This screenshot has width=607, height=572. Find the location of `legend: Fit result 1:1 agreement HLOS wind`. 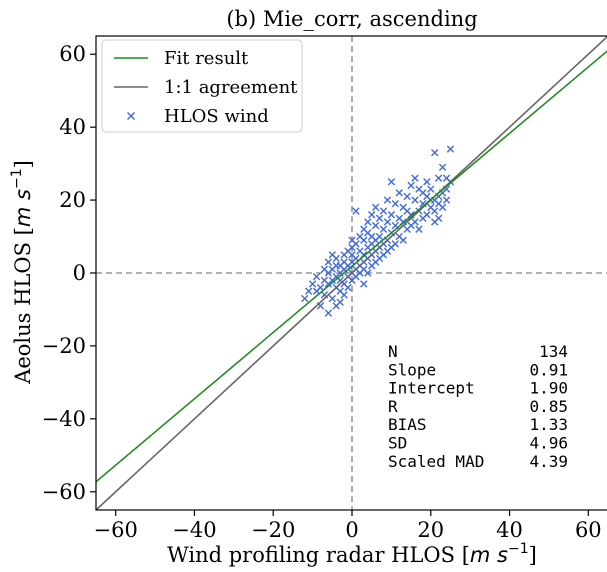

legend: Fit result 1:1 agreement HLOS wind is located at coordinates (202, 86).